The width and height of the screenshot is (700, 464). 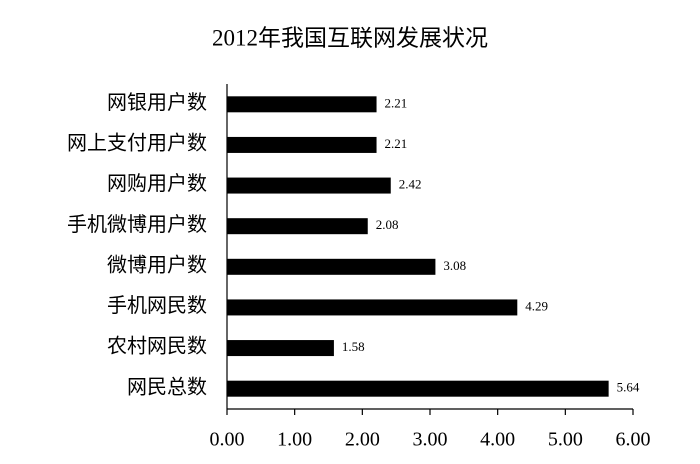 I want to click on x-tick-label: 2.00, so click(x=362, y=440).